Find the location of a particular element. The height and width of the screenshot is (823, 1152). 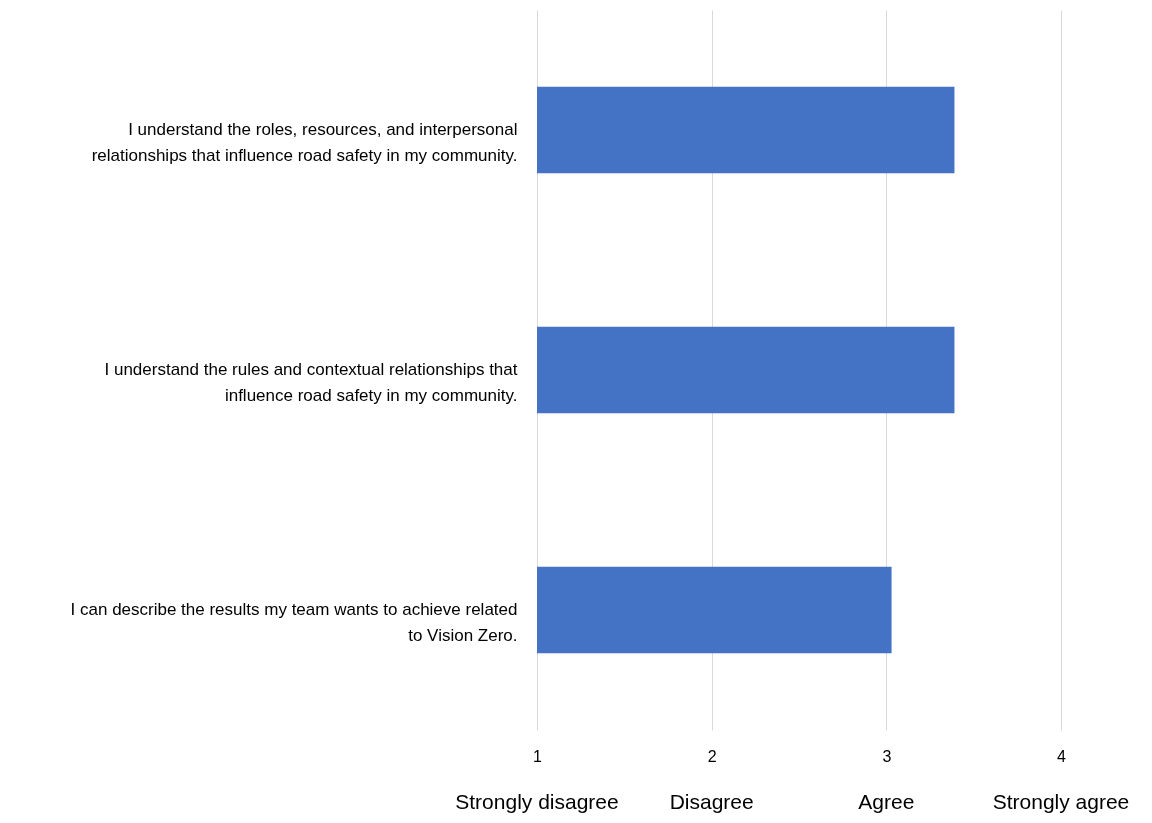

text: Disagree is located at coordinates (711, 801).